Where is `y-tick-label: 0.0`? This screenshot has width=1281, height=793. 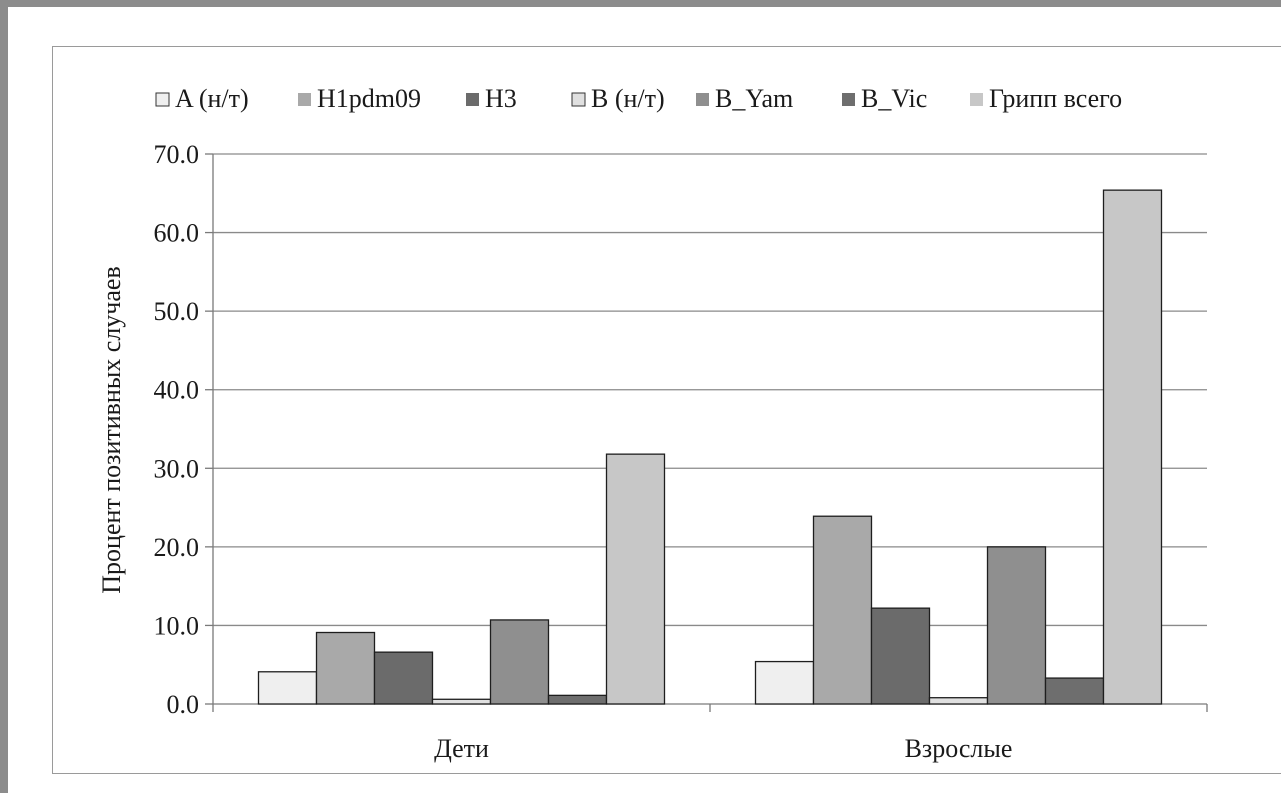
y-tick-label: 0.0 is located at coordinates (183, 704).